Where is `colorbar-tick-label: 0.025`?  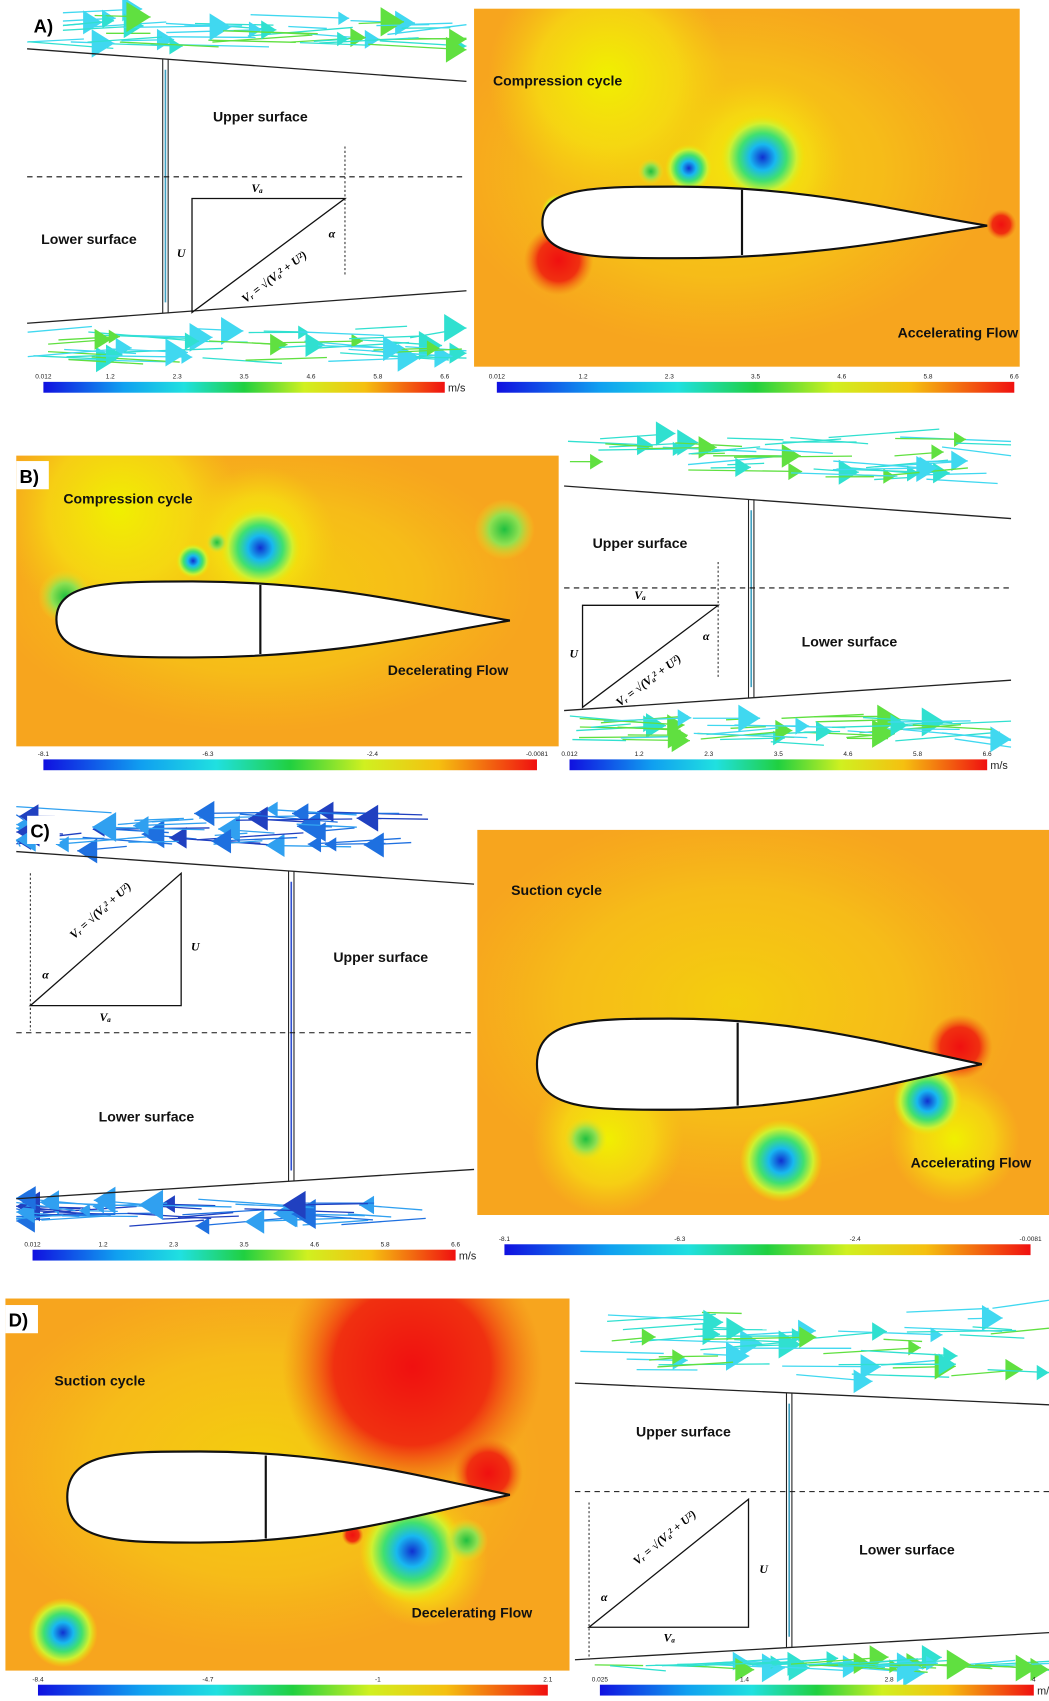
colorbar-tick-label: 0.025 is located at coordinates (600, 1679).